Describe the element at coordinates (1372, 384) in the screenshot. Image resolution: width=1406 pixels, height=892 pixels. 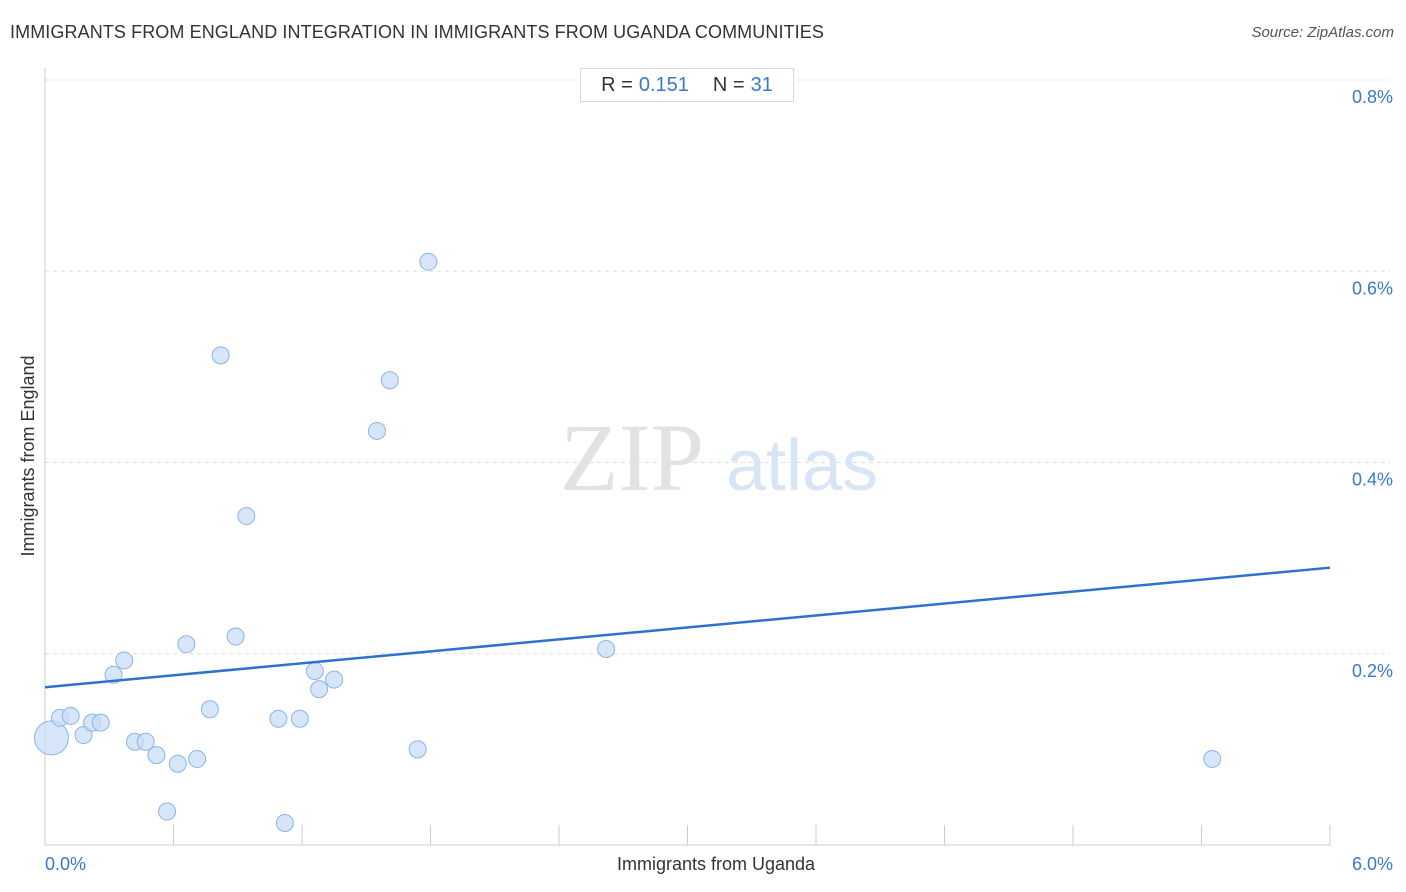
I see `y-tick-labels: 0.2% 0.4% 0.6% 0.8%` at that location.